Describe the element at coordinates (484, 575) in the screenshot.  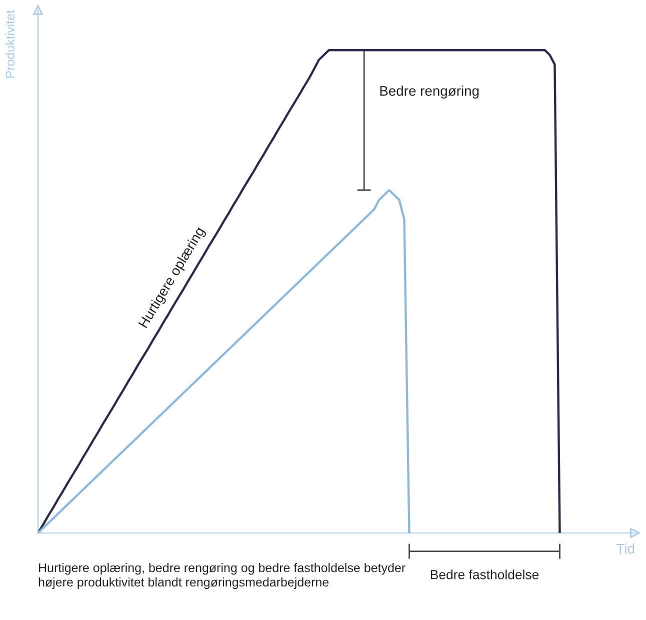
I see `text: Bedre fastholdelse` at that location.